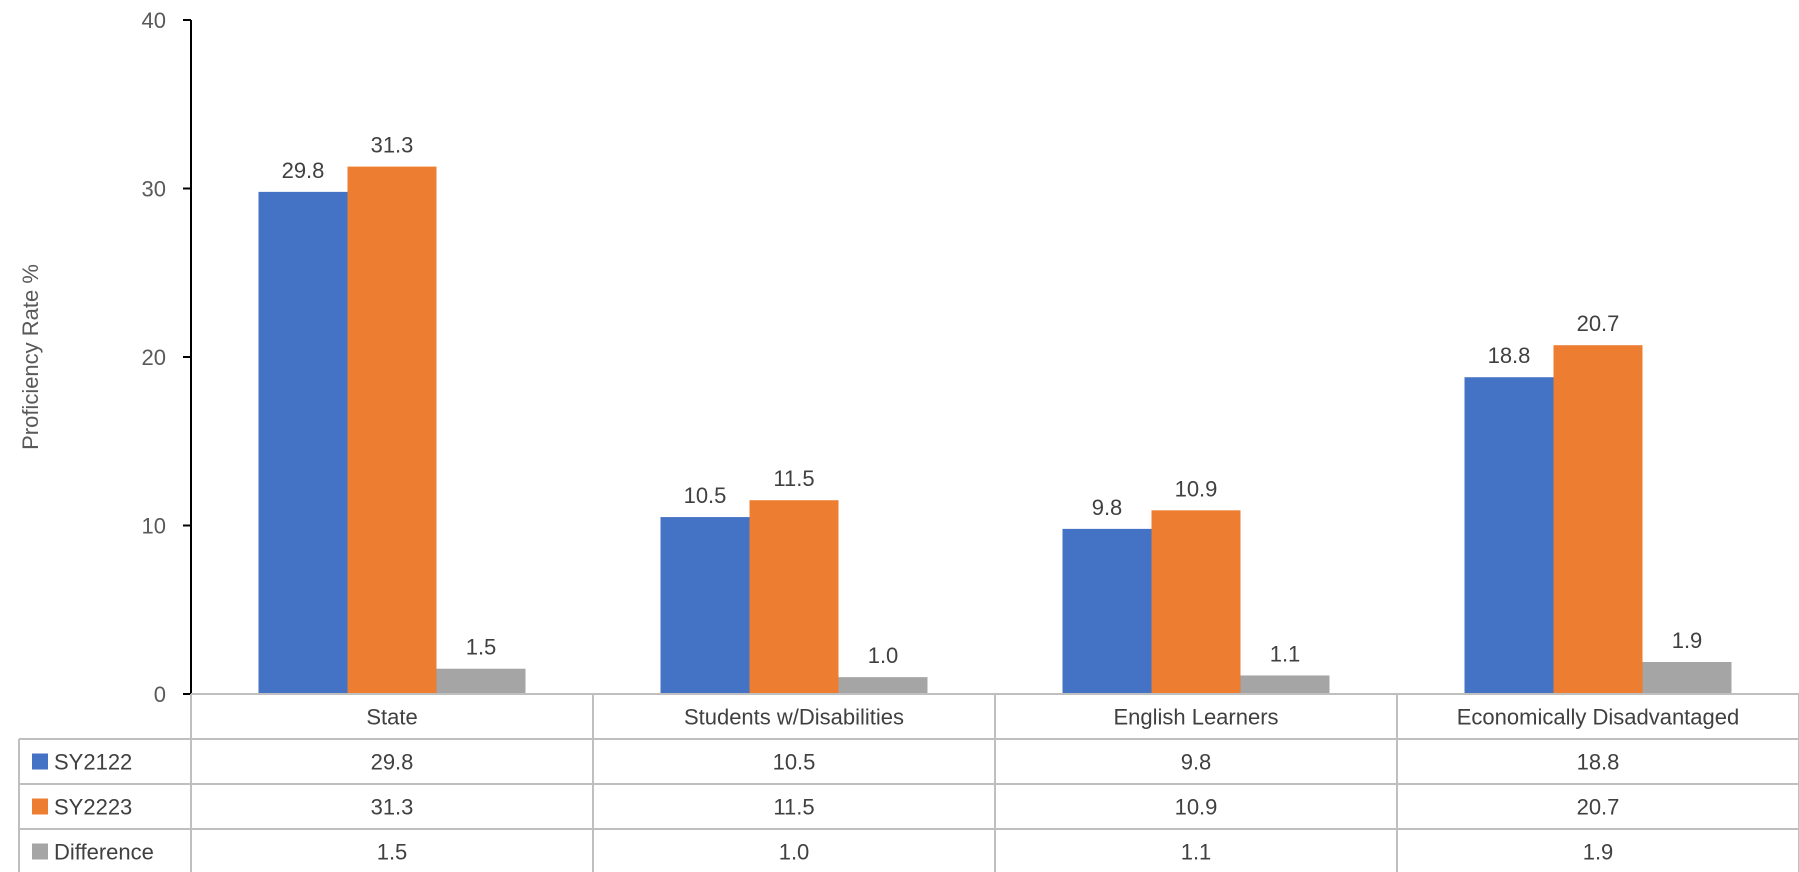 This screenshot has width=1799, height=872. What do you see at coordinates (1598, 762) in the screenshot?
I see `table-cell: 18.8` at bounding box center [1598, 762].